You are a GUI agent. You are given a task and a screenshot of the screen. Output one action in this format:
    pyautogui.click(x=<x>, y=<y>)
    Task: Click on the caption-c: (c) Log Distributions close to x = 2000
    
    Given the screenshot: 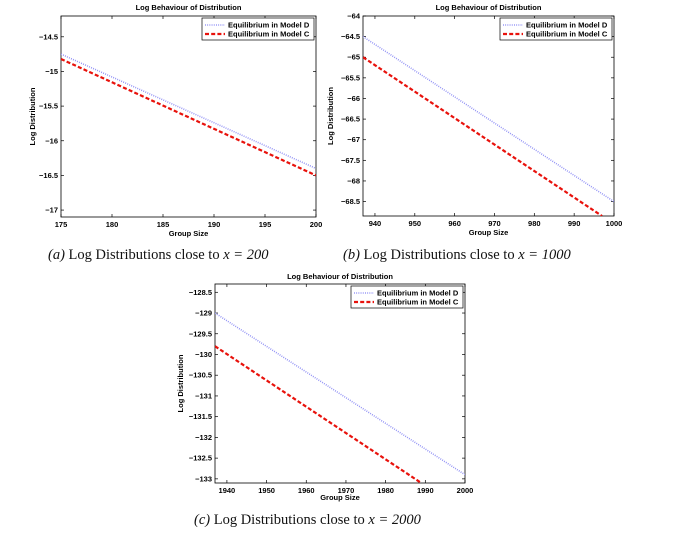 What is the action you would take?
    pyautogui.click(x=307, y=520)
    